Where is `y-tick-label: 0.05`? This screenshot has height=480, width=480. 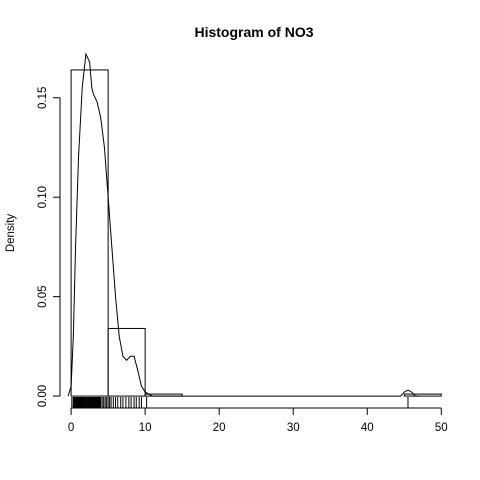 y-tick-label: 0.05 is located at coordinates (43, 296).